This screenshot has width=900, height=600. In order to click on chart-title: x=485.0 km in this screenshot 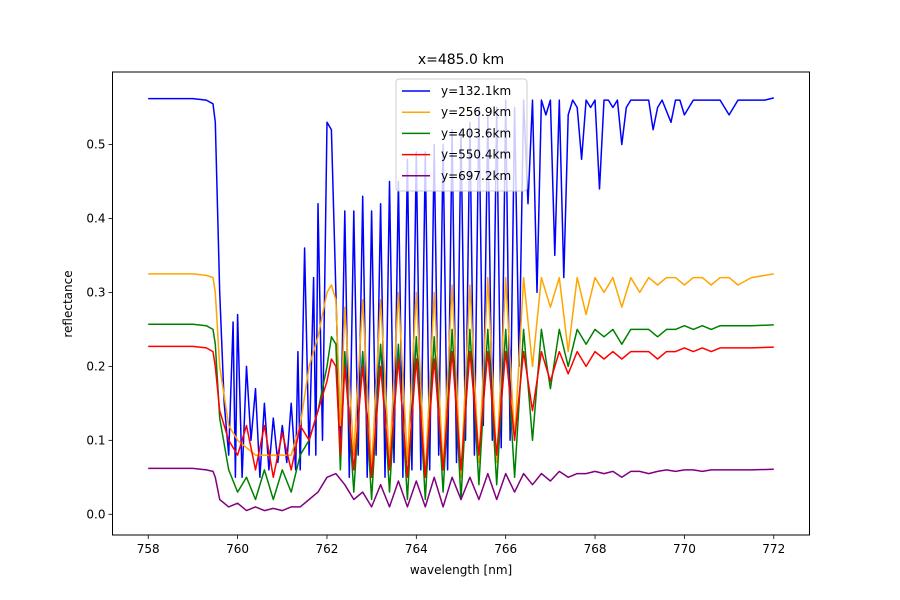, I will do `click(461, 60)`.